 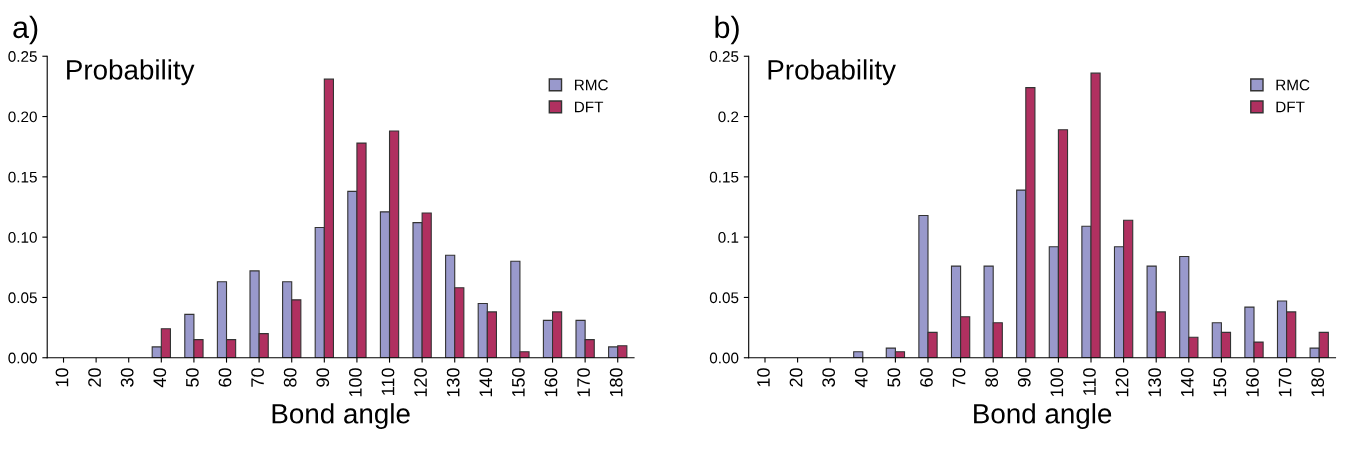 What do you see at coordinates (728, 117) in the screenshot?
I see `y-tick-label: 0.2` at bounding box center [728, 117].